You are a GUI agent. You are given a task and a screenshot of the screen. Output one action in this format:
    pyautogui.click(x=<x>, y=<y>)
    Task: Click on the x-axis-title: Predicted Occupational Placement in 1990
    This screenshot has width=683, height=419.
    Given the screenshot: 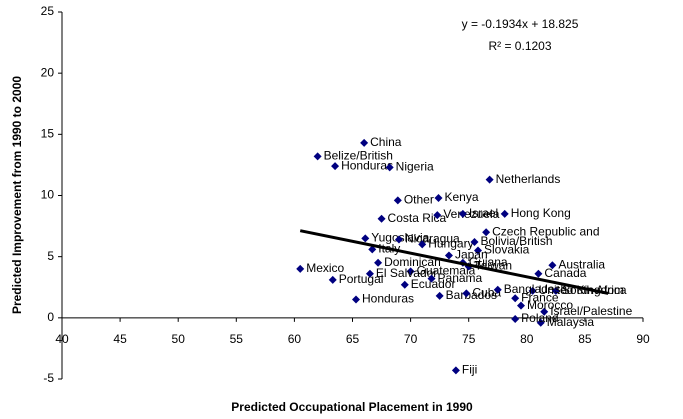 What is the action you would take?
    pyautogui.click(x=352, y=407)
    